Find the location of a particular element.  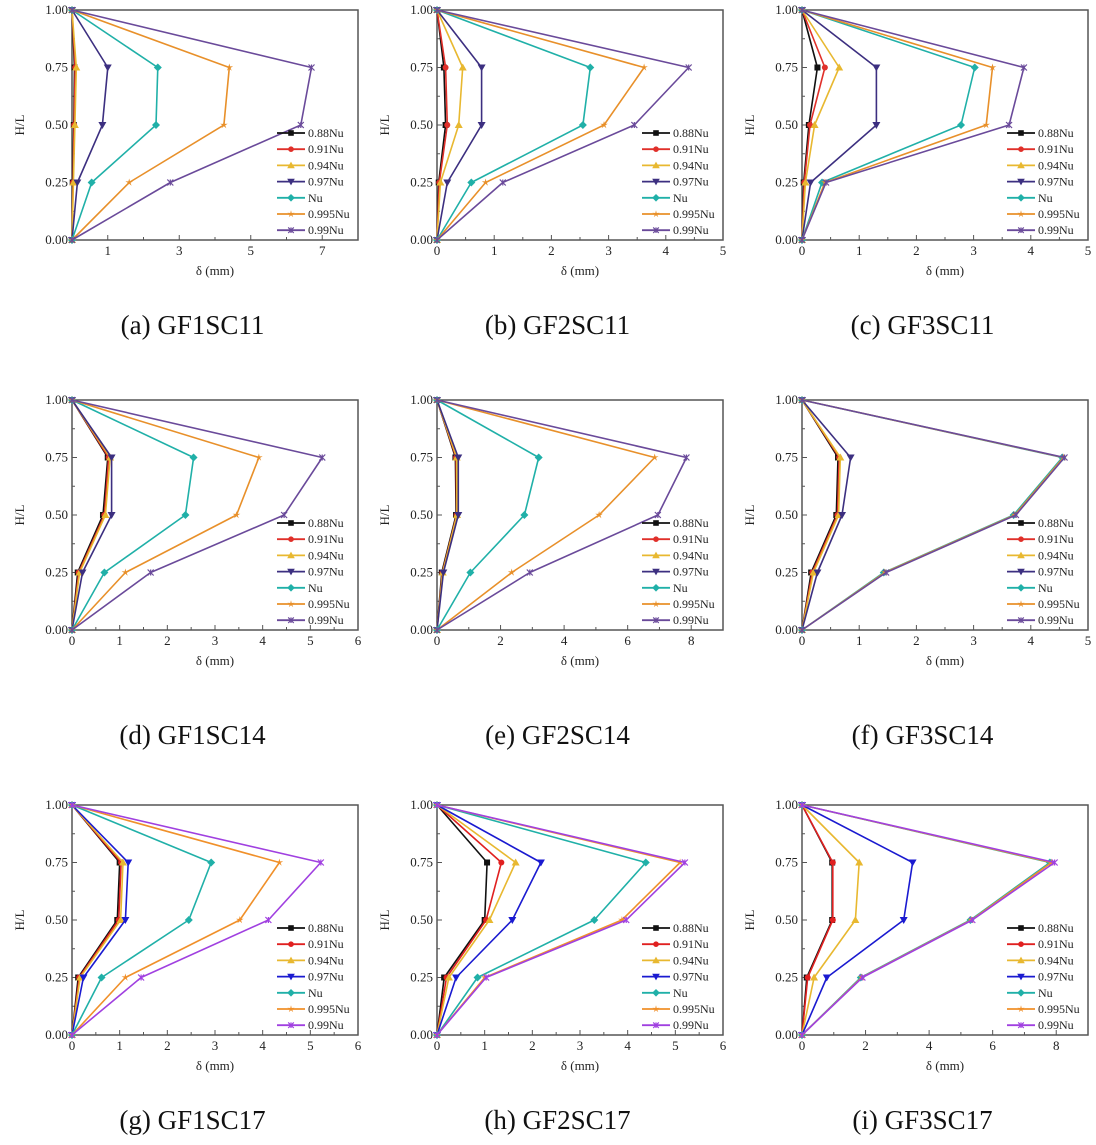

y-tick-label: 0.50 is located at coordinates (56, 124).